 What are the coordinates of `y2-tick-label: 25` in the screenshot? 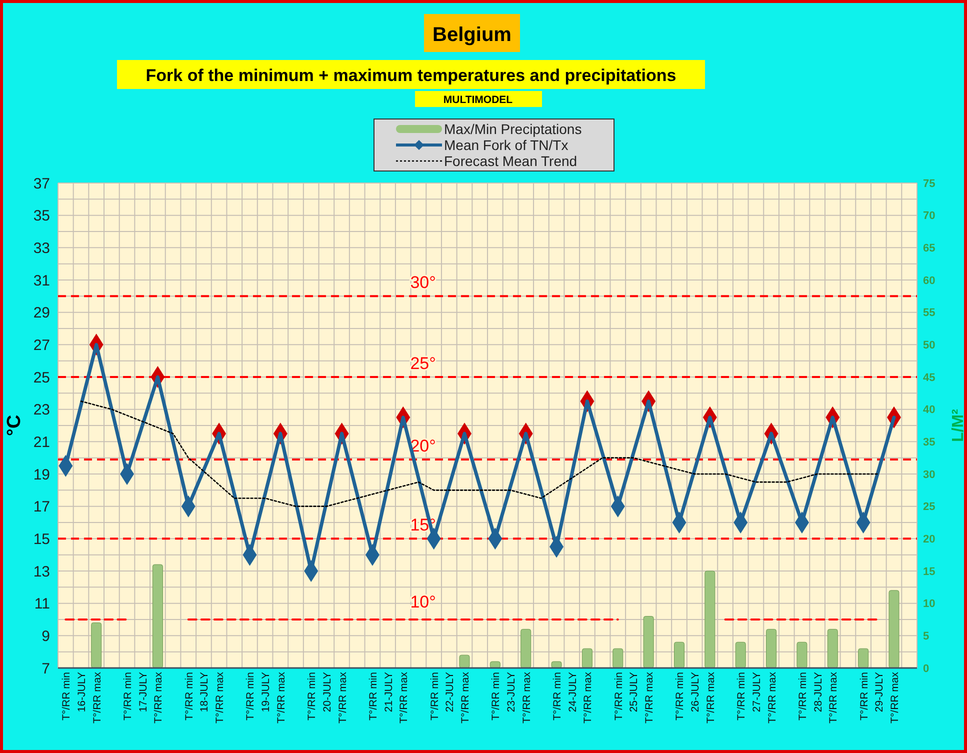 It's located at (929, 507).